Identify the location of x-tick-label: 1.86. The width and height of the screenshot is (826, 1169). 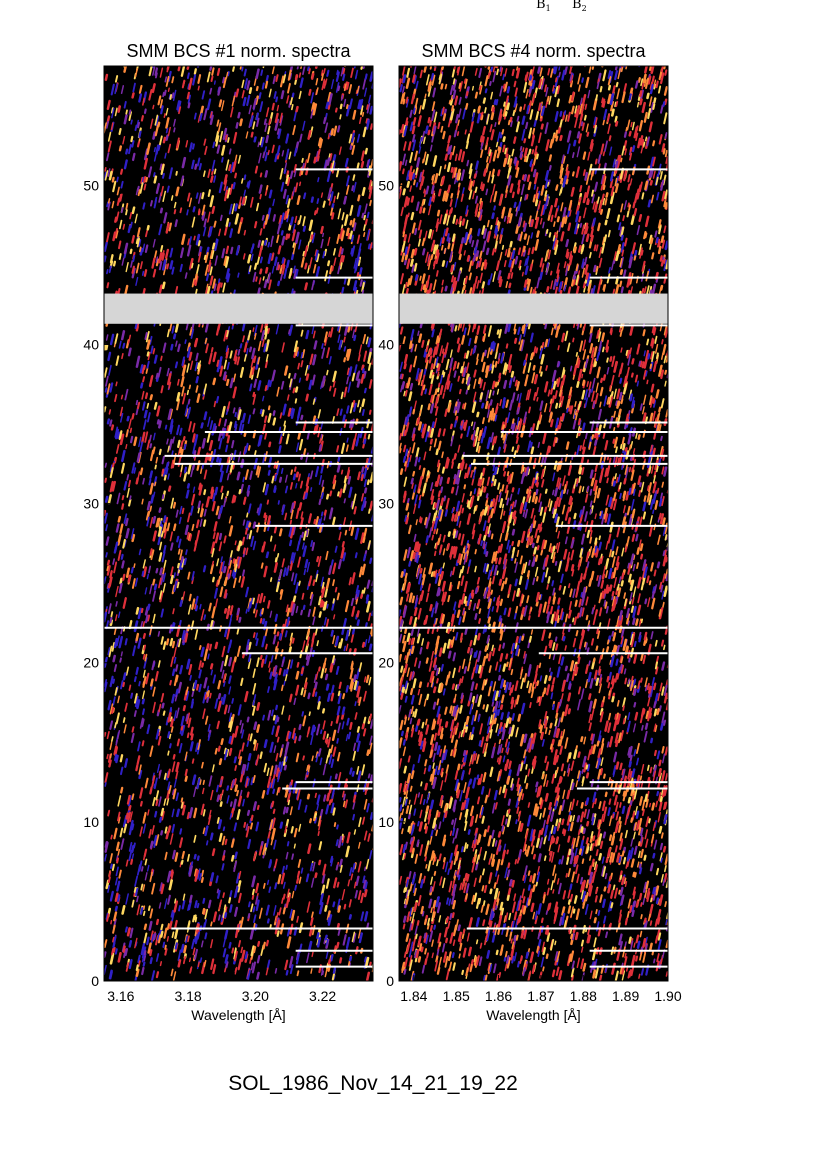
(498, 996).